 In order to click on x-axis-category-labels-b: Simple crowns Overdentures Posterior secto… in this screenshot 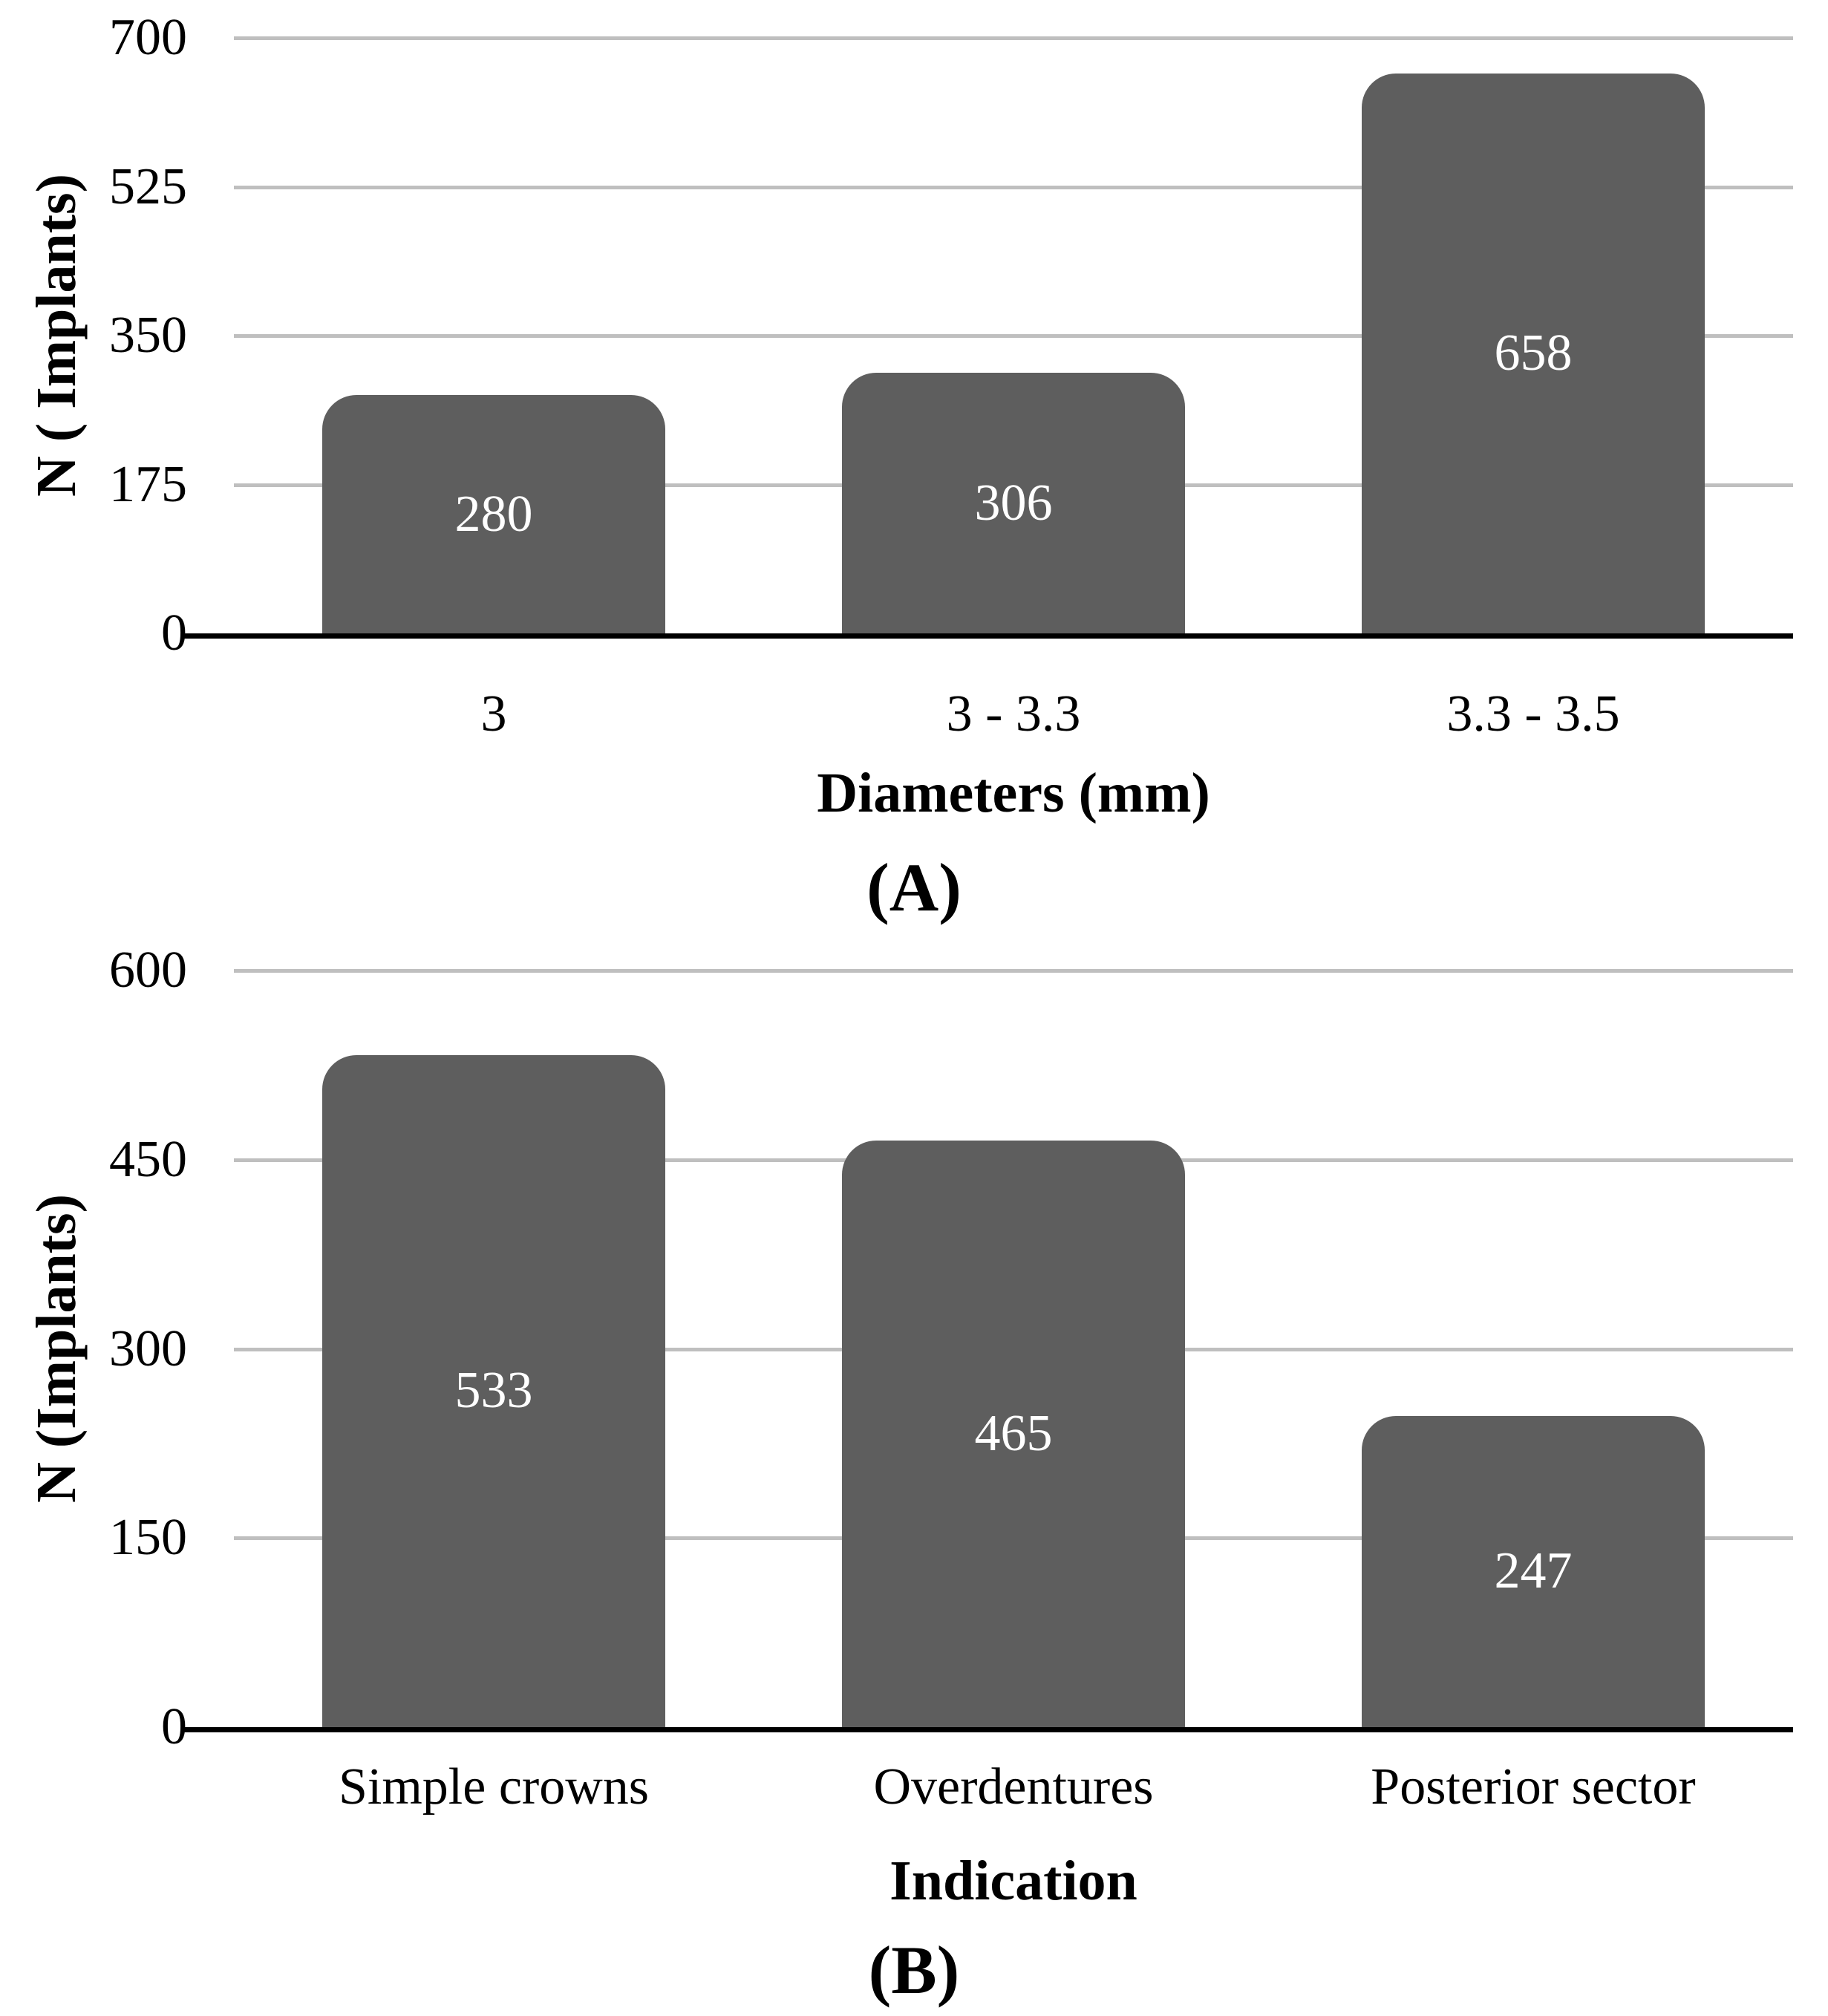, I will do `click(1014, 1787)`.